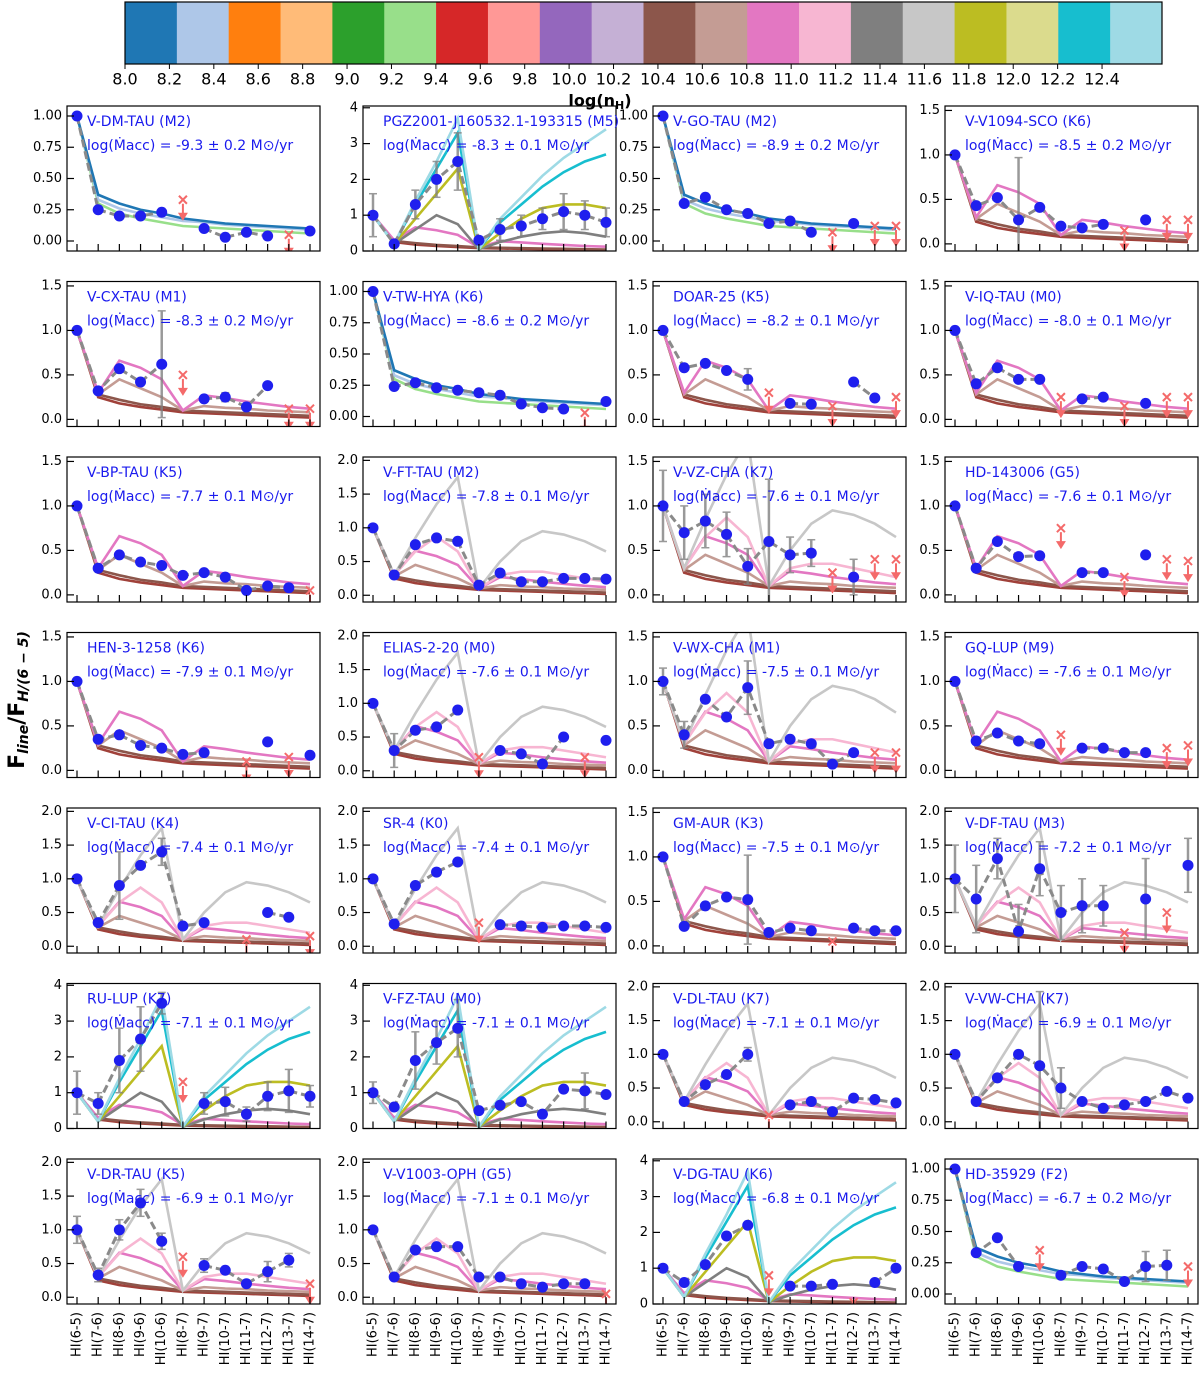 The image size is (1200, 1392). I want to click on y-tick-label: 1, so click(354, 215).